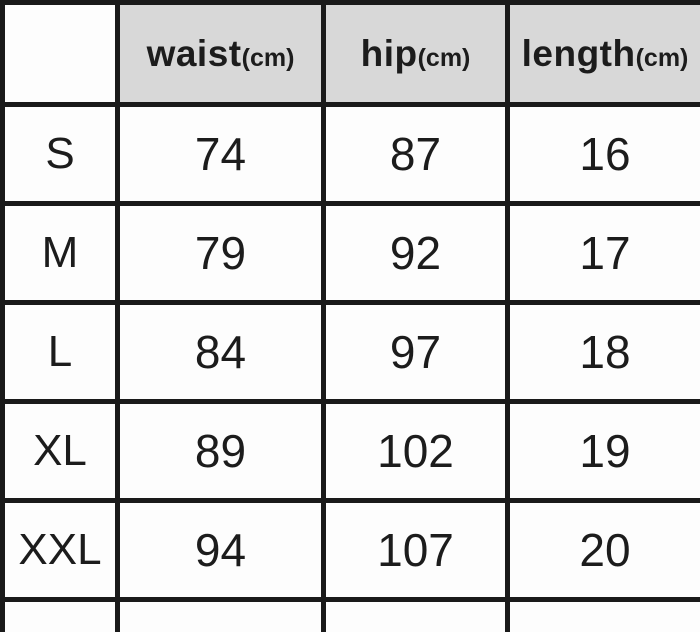 The image size is (700, 632). Describe the element at coordinates (602, 352) in the screenshot. I see `length-value: 18` at that location.